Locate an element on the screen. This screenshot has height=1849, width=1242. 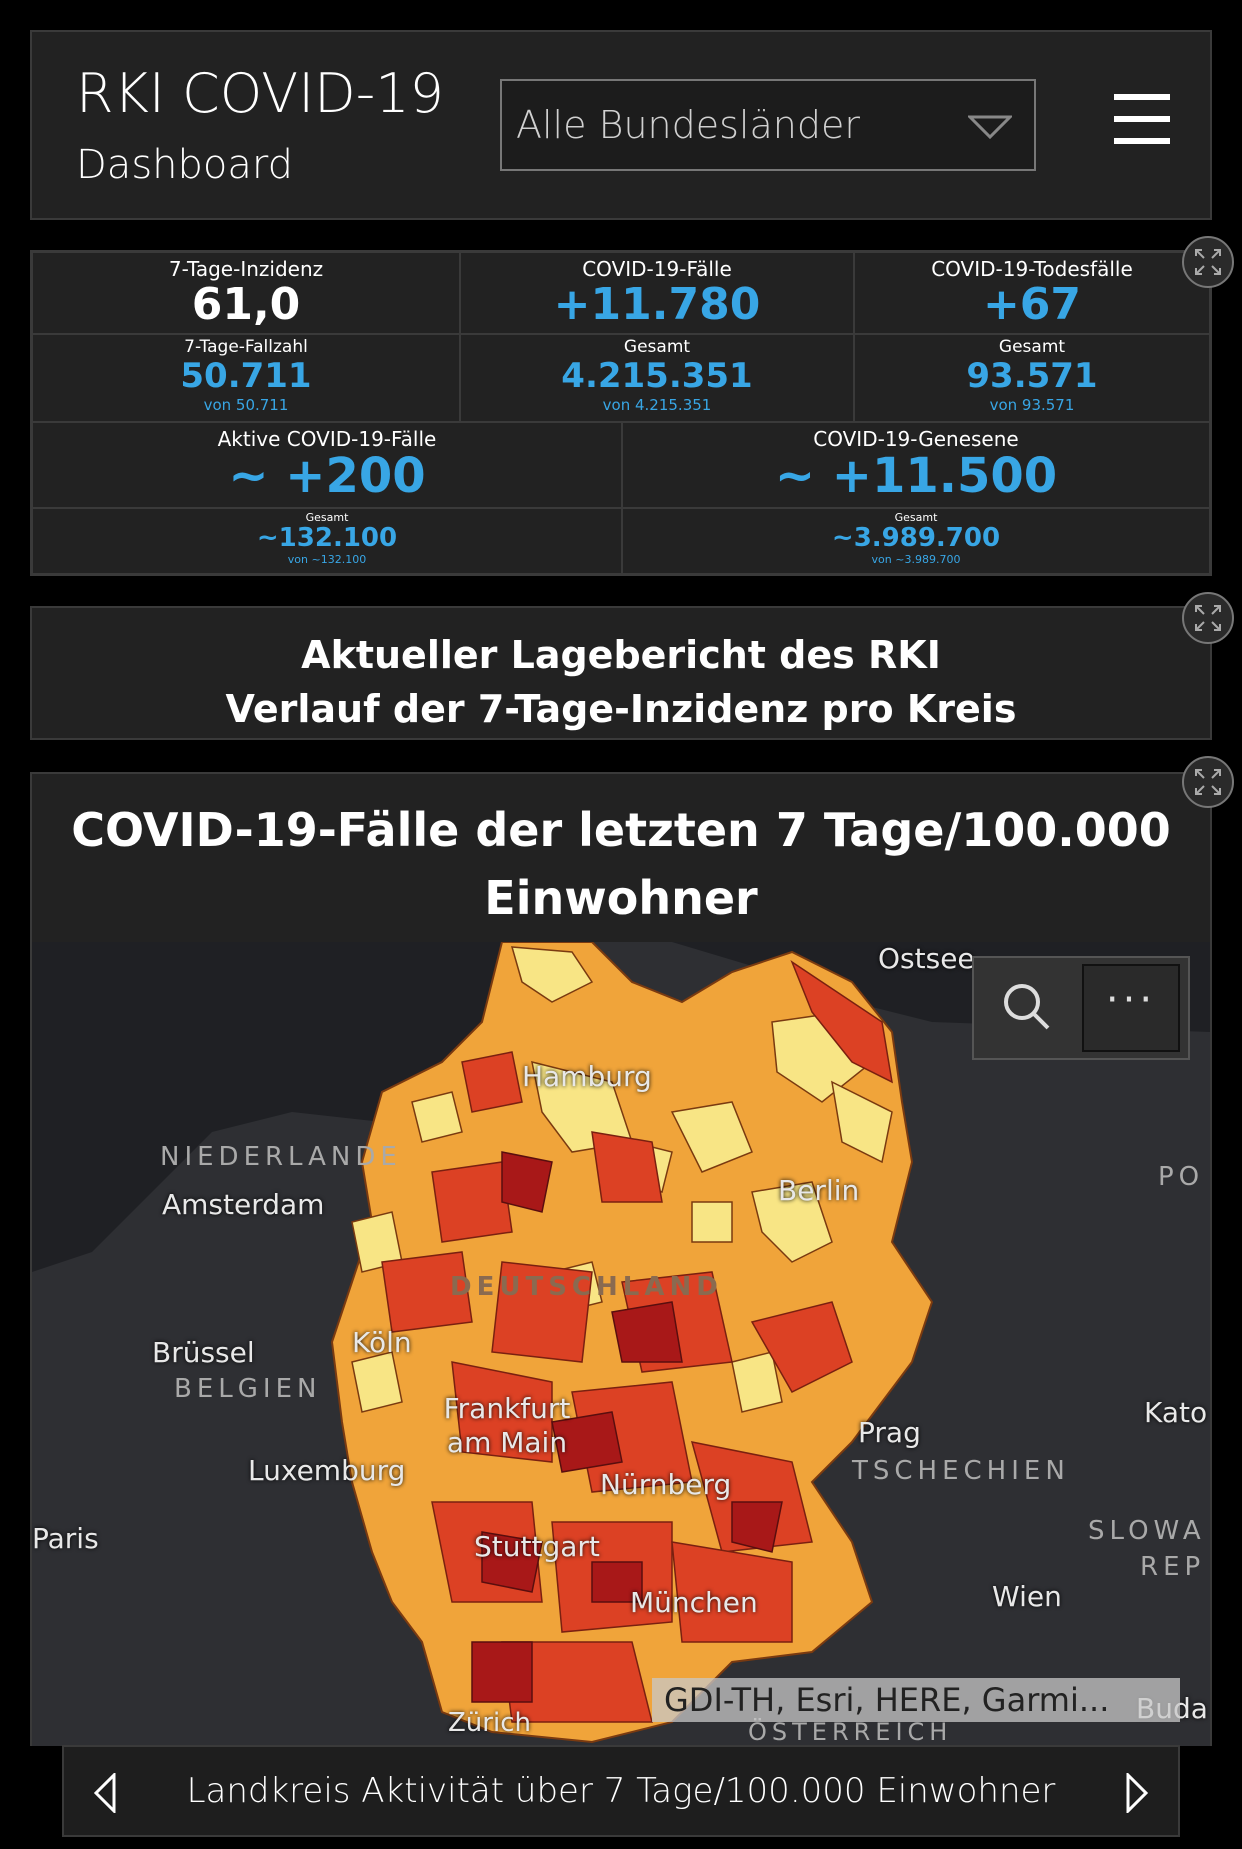
map-label-tschechien: TSCHECHIEN is located at coordinates (961, 1471).